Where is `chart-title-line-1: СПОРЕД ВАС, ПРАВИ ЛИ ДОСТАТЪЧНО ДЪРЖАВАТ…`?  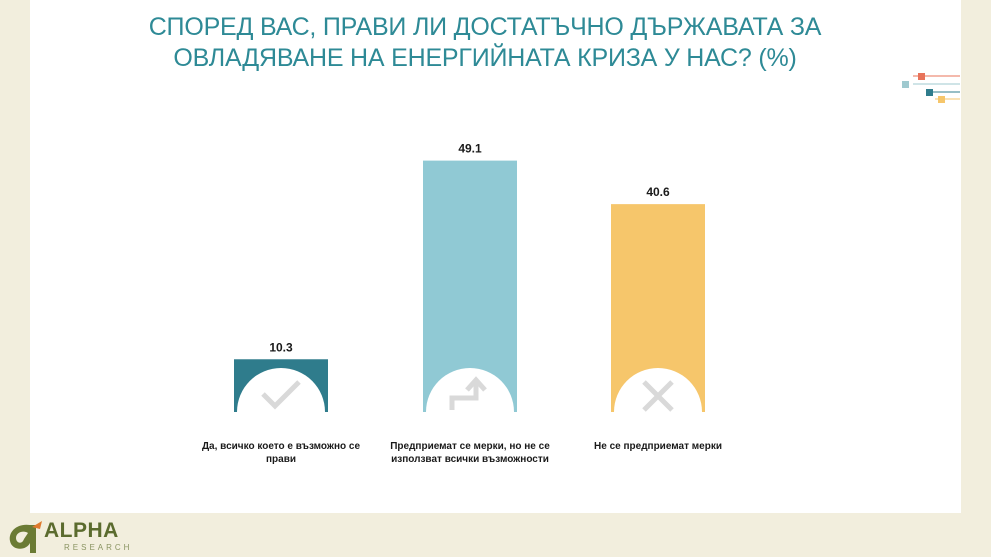 chart-title-line-1: СПОРЕД ВАС, ПРАВИ ЛИ ДОСТАТЪЧНО ДЪРЖАВАТ… is located at coordinates (485, 27).